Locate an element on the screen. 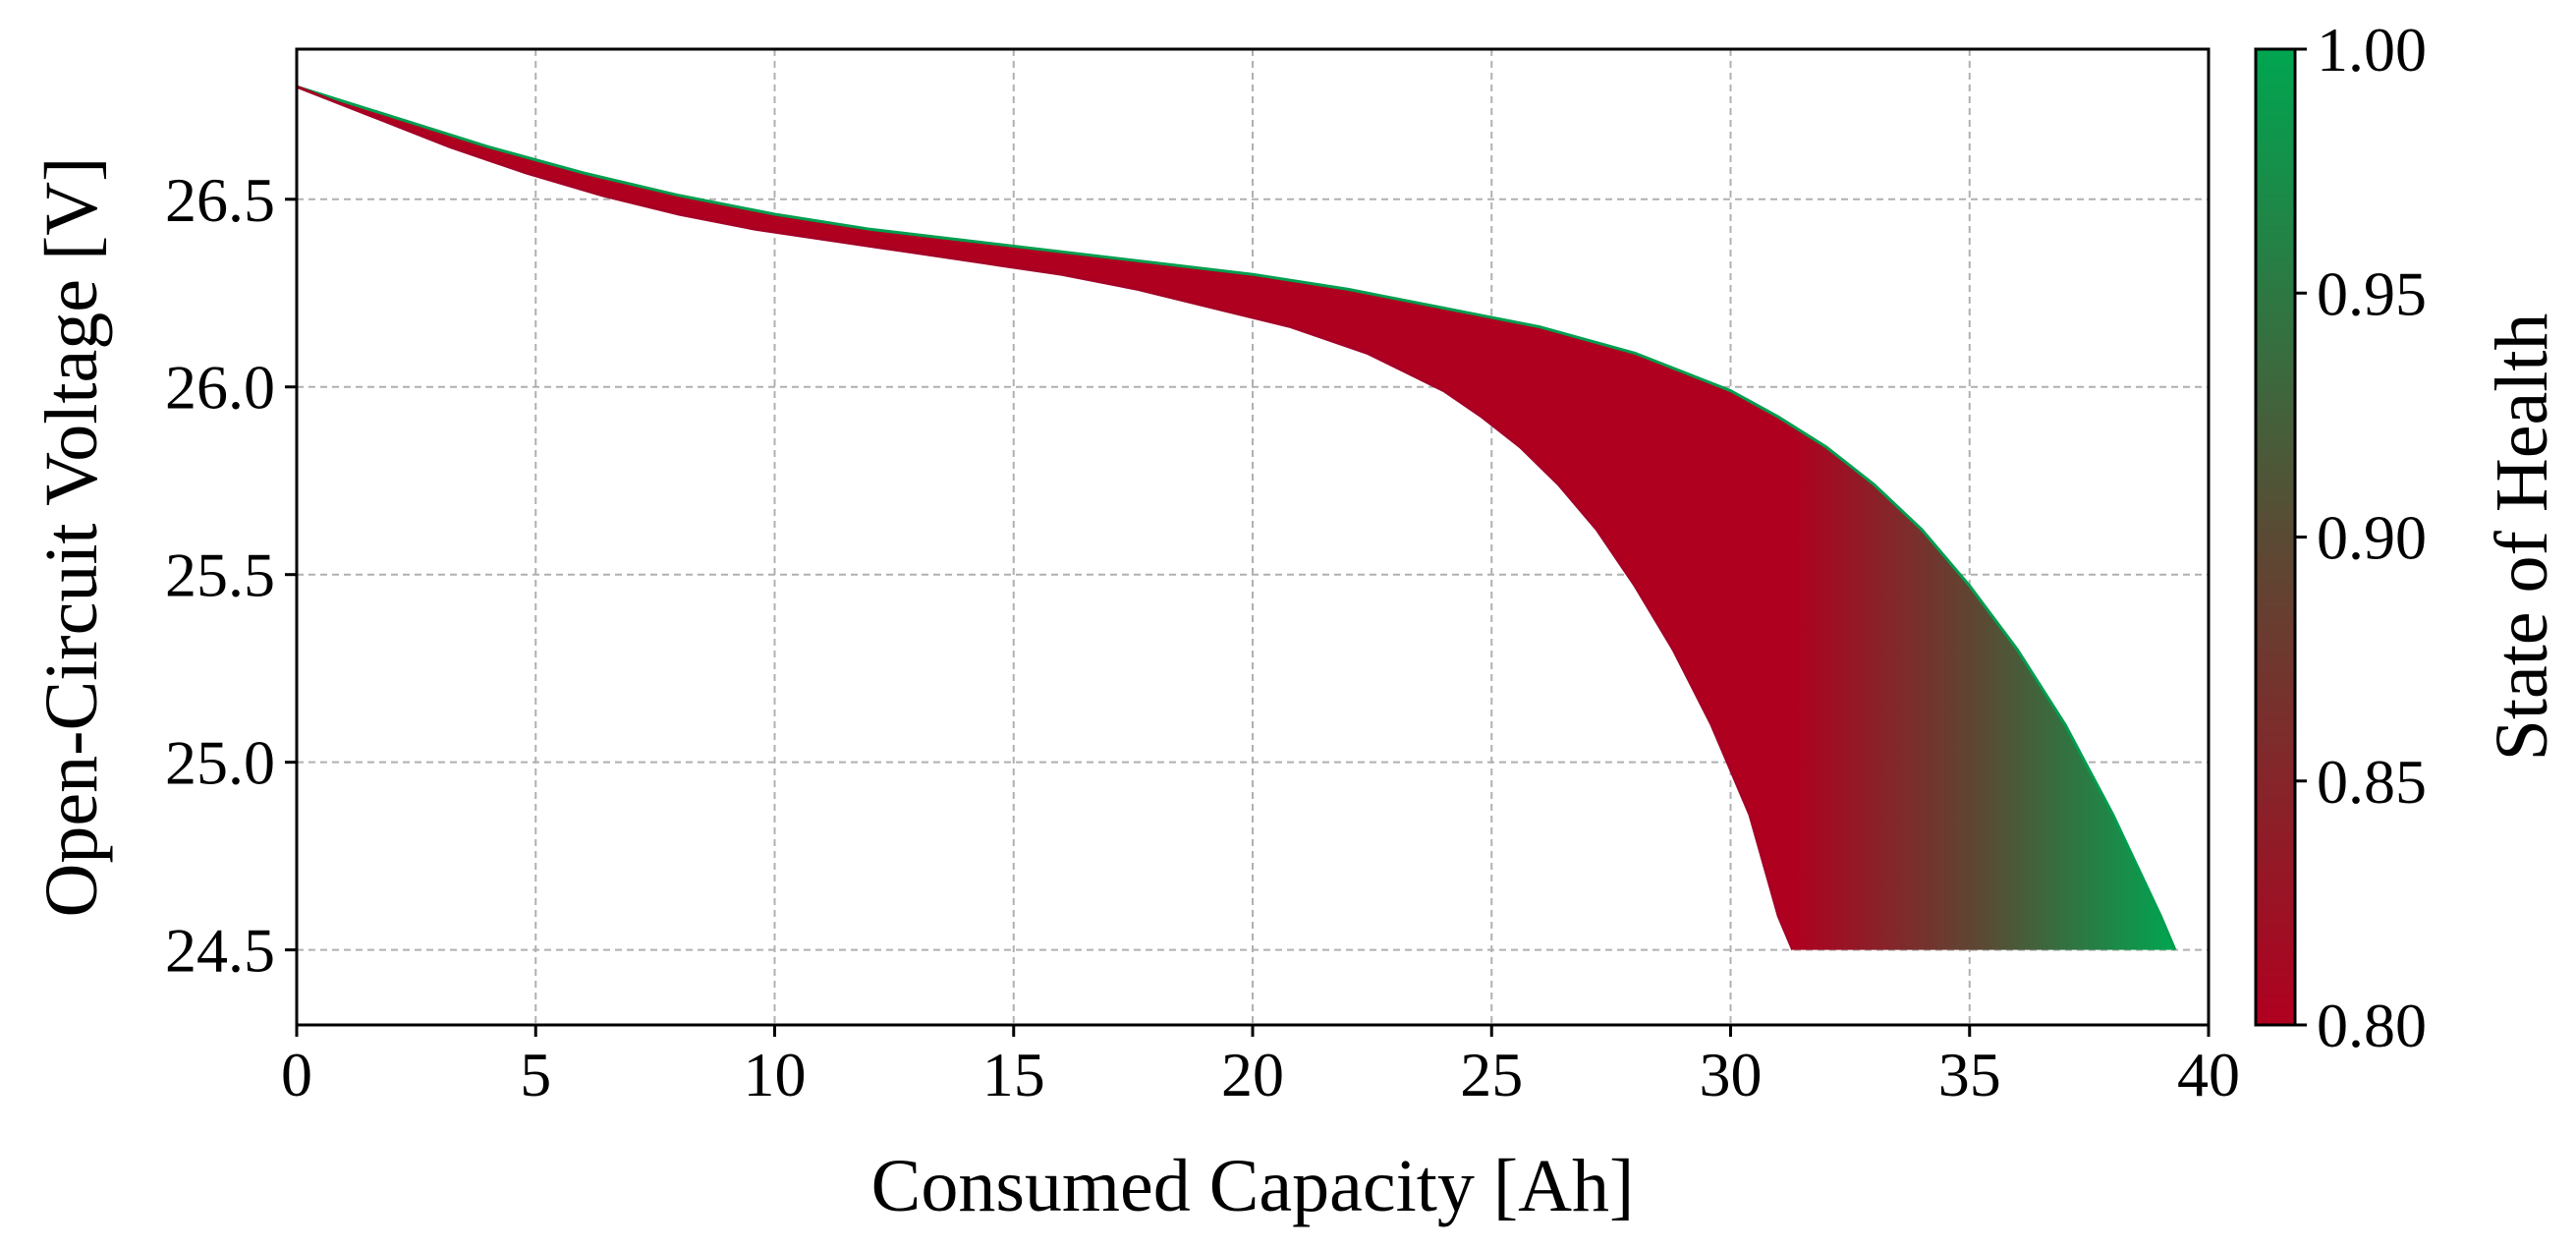 The width and height of the screenshot is (2576, 1249). colorbar-tick-label: 0.80 is located at coordinates (2372, 1025).